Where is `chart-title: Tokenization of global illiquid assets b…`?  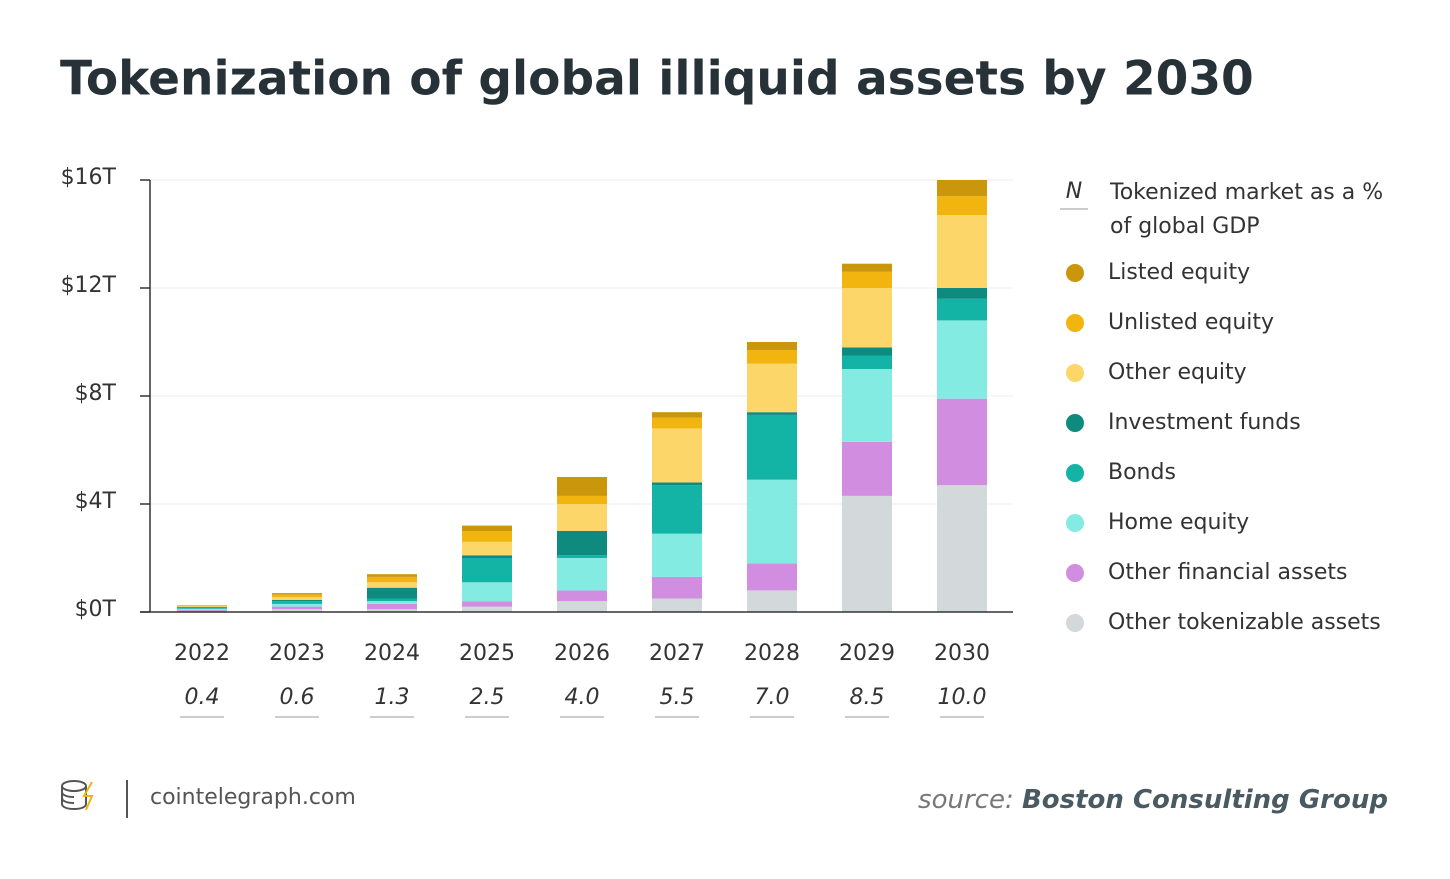
chart-title: Tokenization of global illiquid assets b… is located at coordinates (657, 79).